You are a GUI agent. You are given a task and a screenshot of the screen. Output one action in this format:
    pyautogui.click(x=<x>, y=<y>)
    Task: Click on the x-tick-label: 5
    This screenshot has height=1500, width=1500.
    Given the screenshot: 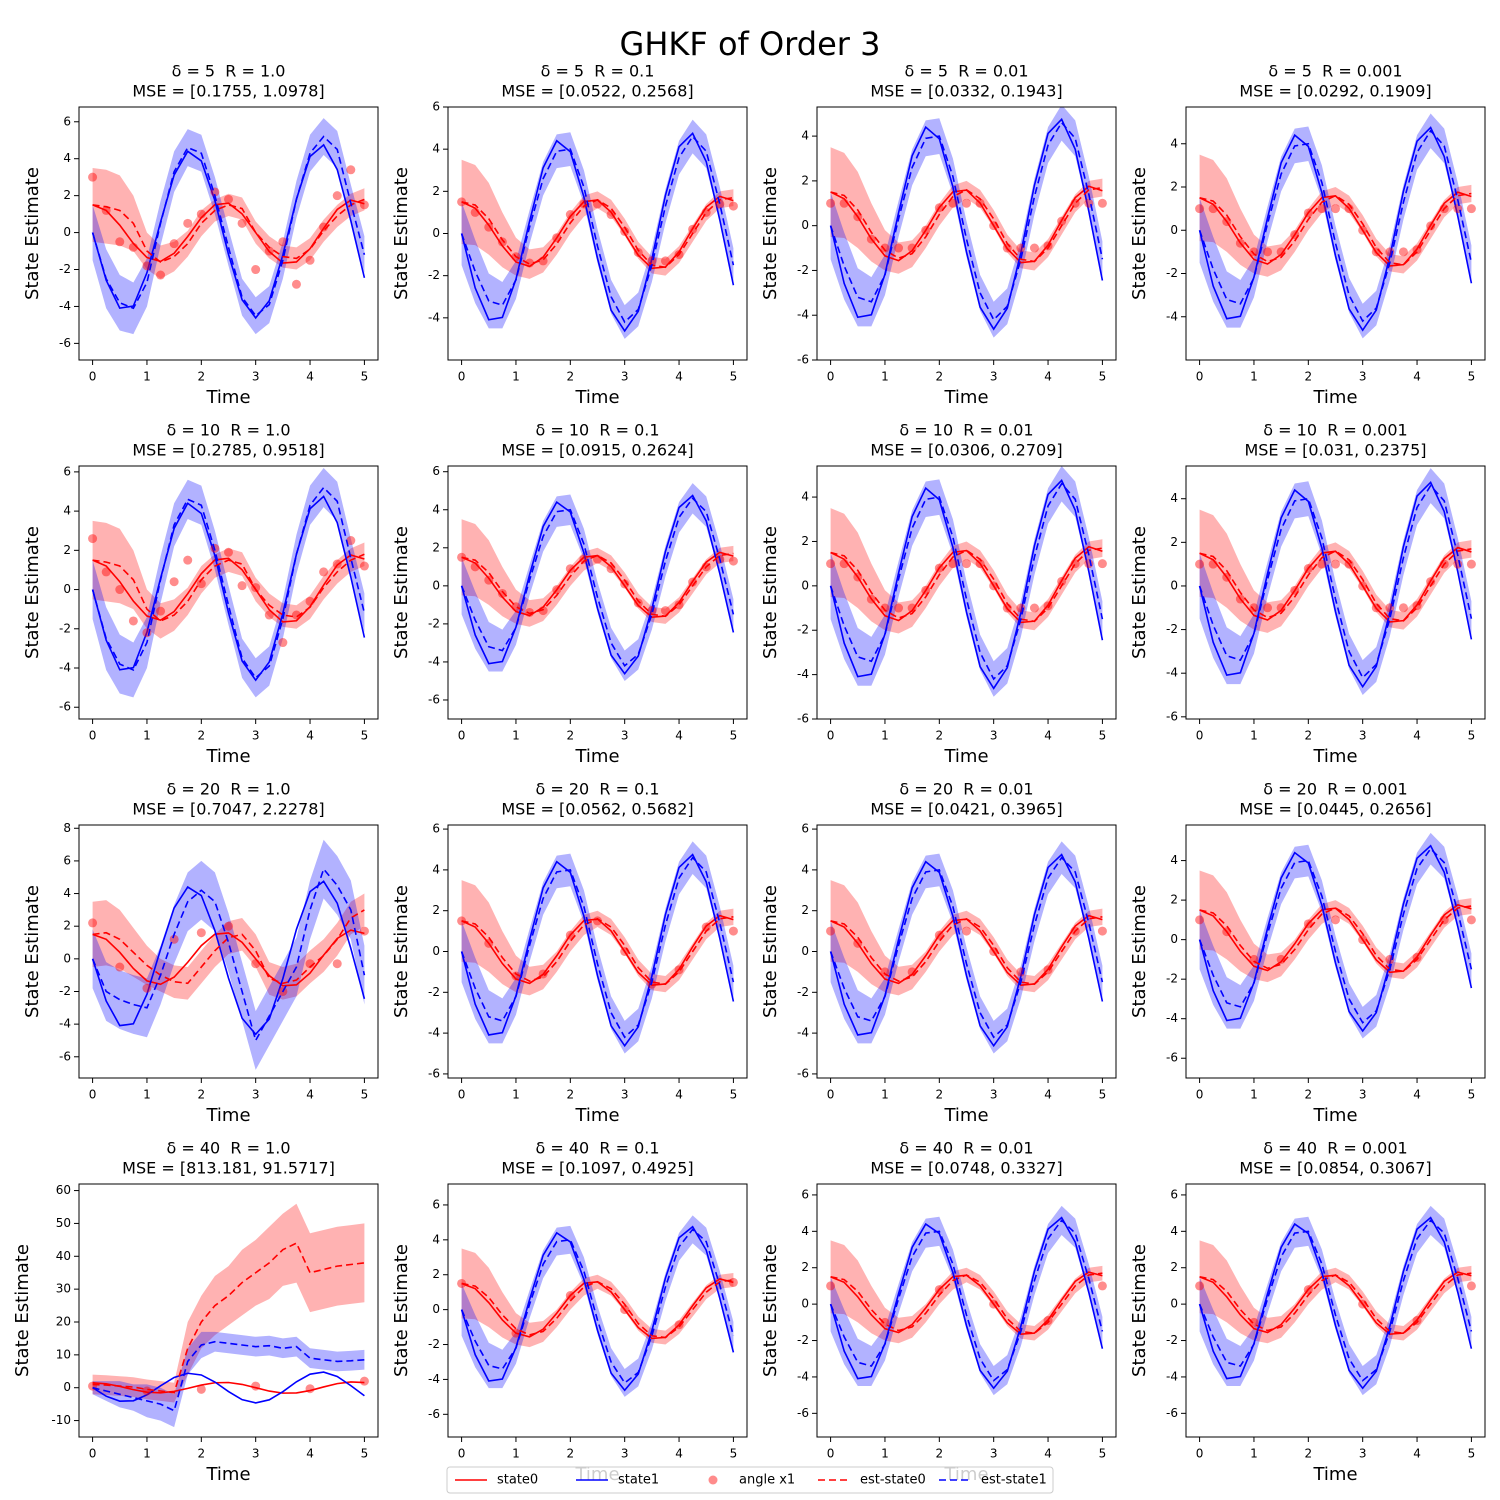 What is the action you would take?
    pyautogui.click(x=734, y=377)
    